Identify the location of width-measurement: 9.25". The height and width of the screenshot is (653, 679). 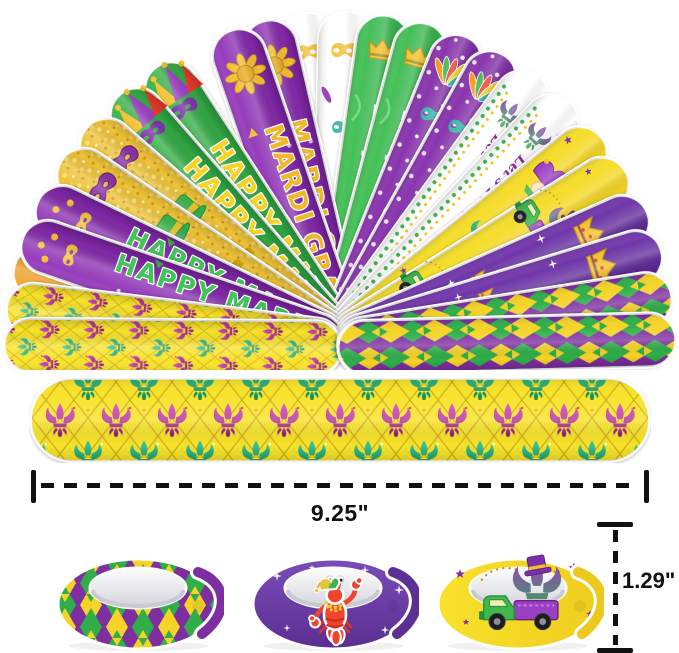
(340, 499).